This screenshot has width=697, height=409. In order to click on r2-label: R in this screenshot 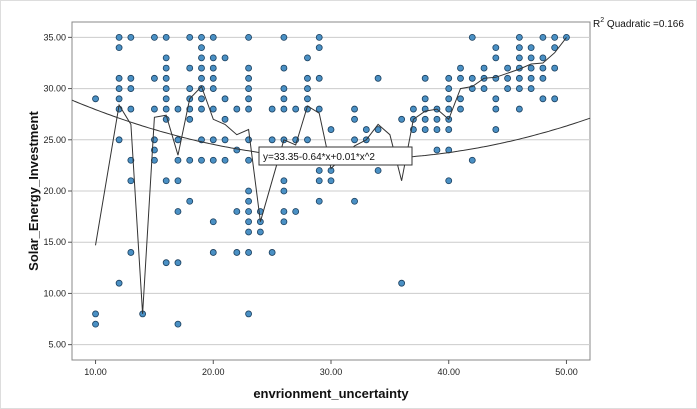, I will do `click(596, 24)`.